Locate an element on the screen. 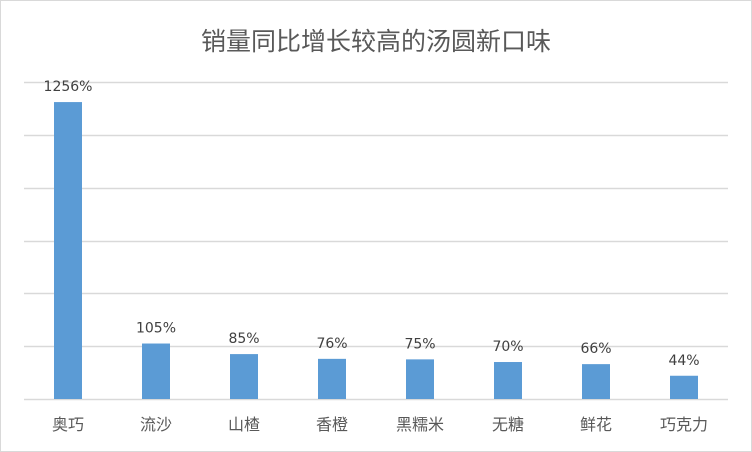  category-label: 巧克力 is located at coordinates (684, 424).